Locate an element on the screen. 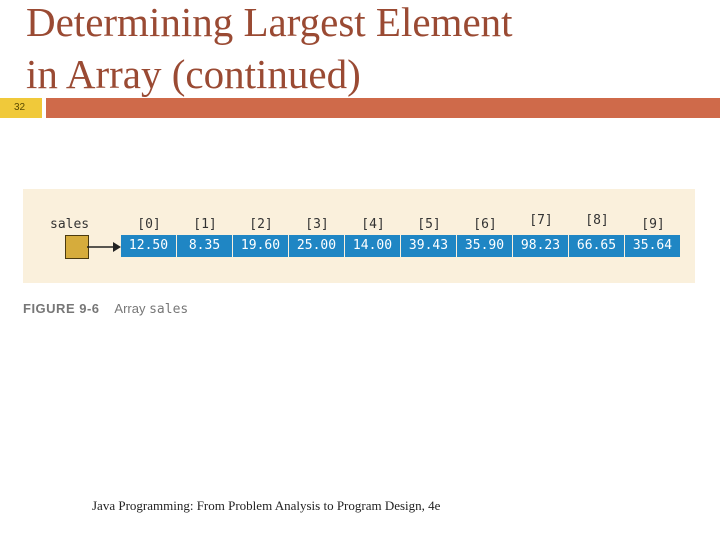  array-index-9: [9] is located at coordinates (653, 224).